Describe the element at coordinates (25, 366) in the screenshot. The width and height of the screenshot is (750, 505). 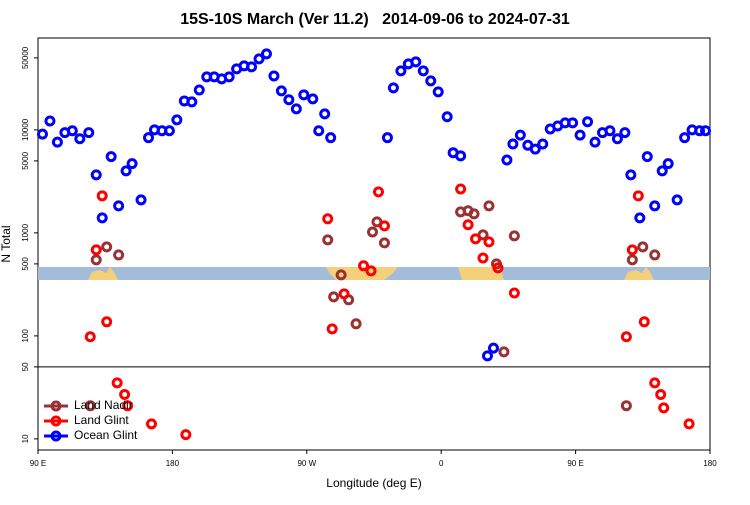
I see `y-tick-label: 50` at that location.